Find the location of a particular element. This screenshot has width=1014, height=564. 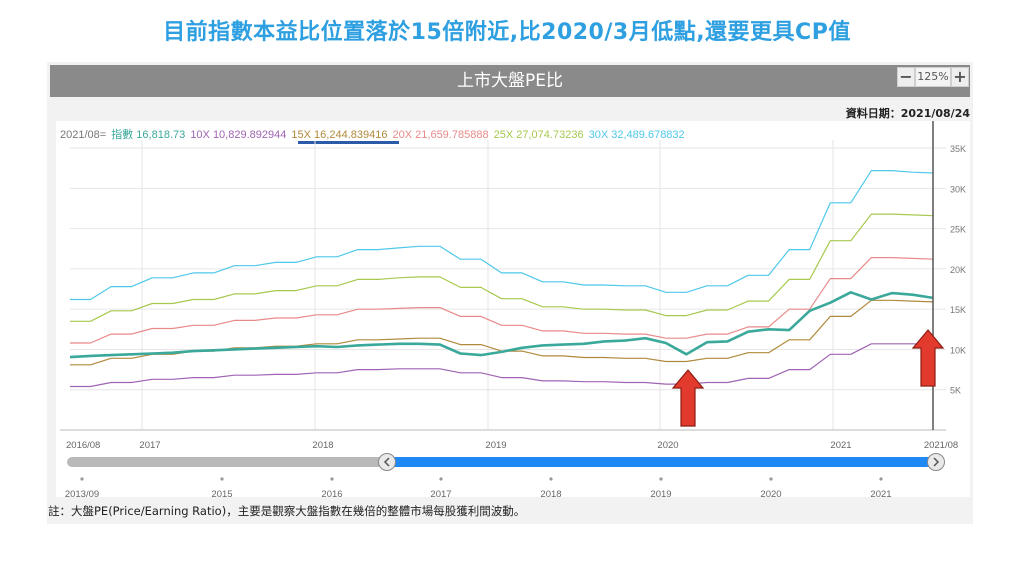

chevron-left-icon is located at coordinates (386, 462).